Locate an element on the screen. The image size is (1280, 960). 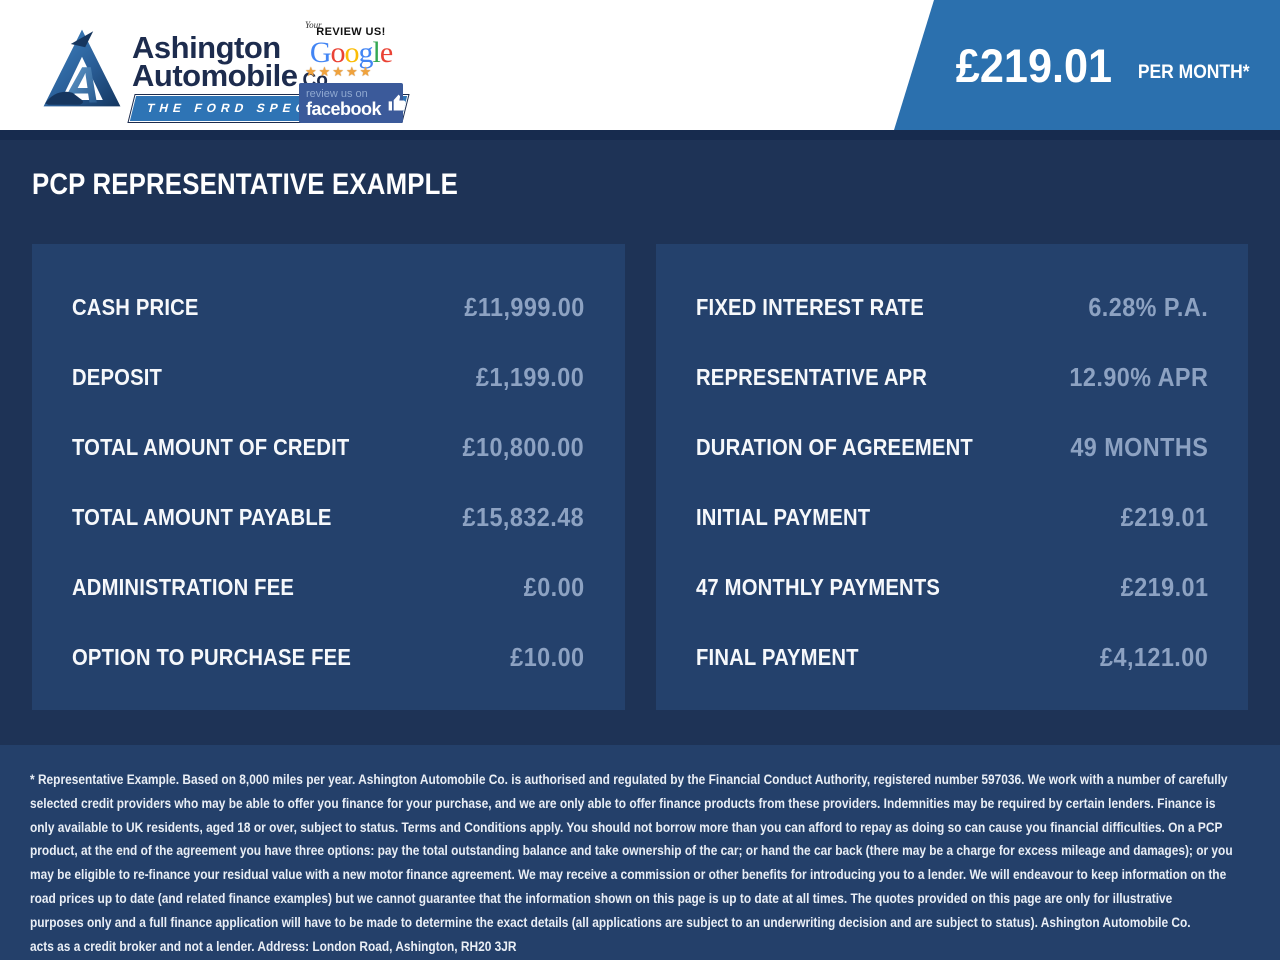
facebook-wordmark: facebook is located at coordinates (344, 109).